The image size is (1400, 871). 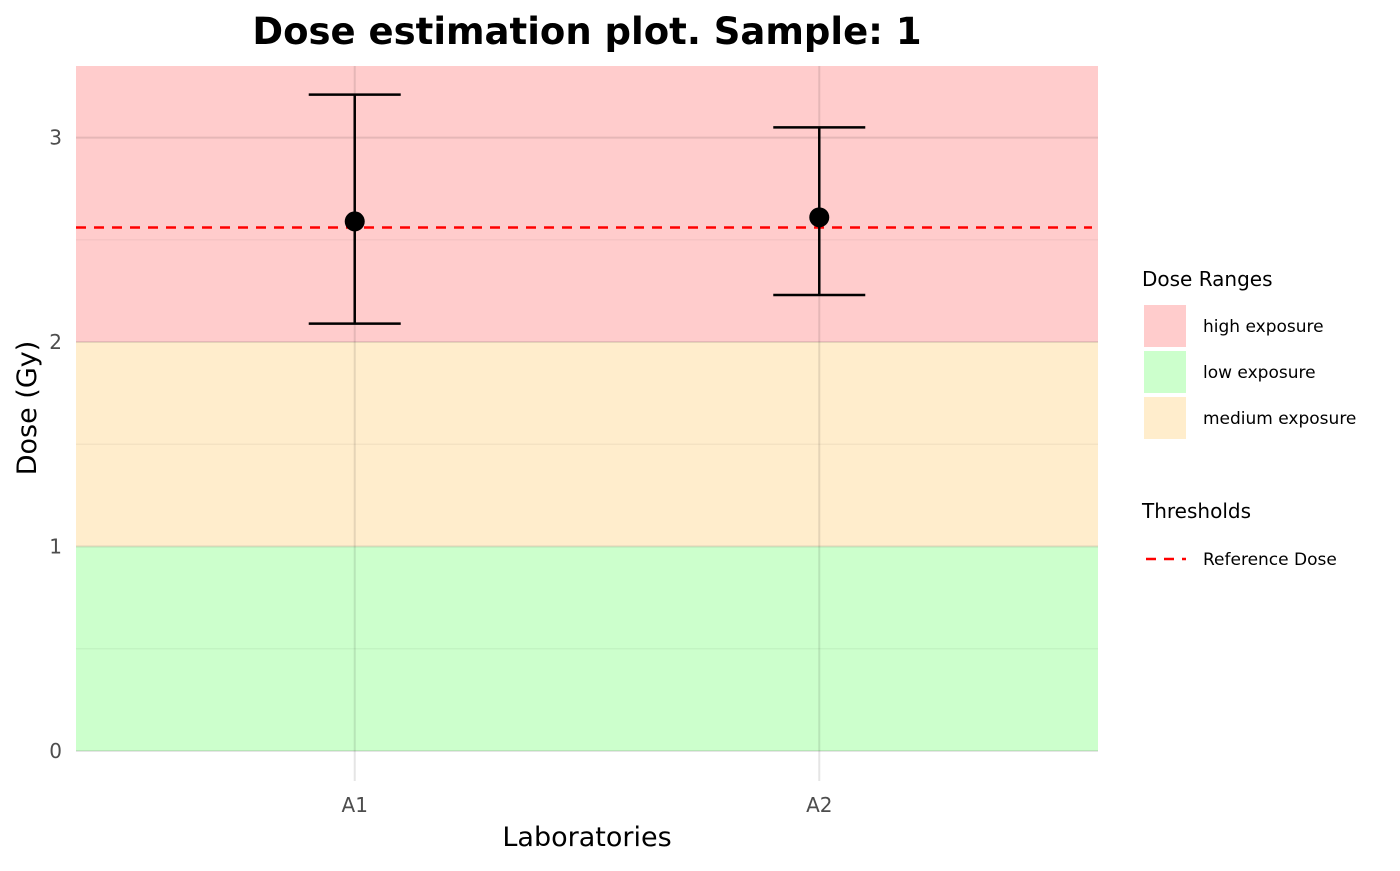 I want to click on legend-title-dose-ranges: Dose Ranges, so click(x=1207, y=279).